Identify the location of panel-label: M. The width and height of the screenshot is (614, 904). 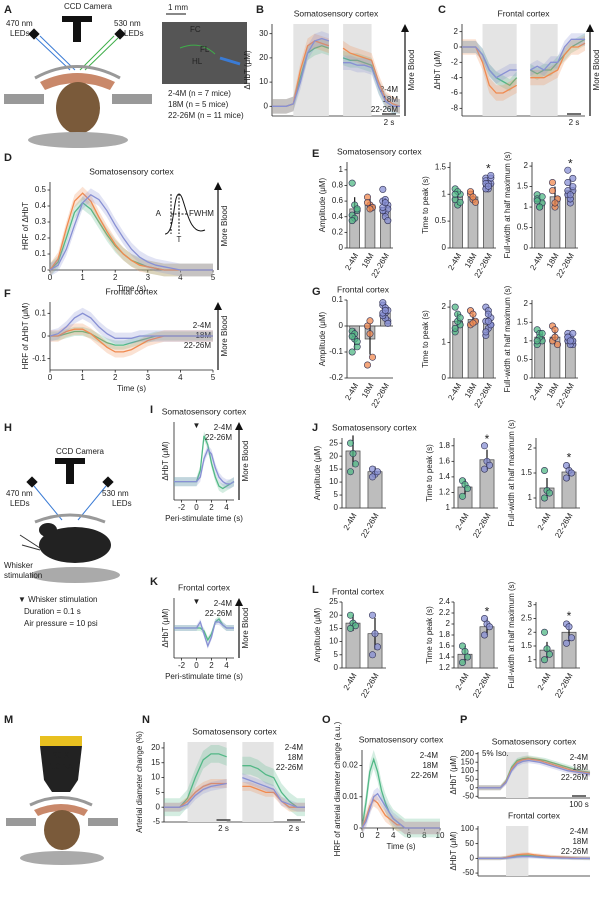
(8, 720).